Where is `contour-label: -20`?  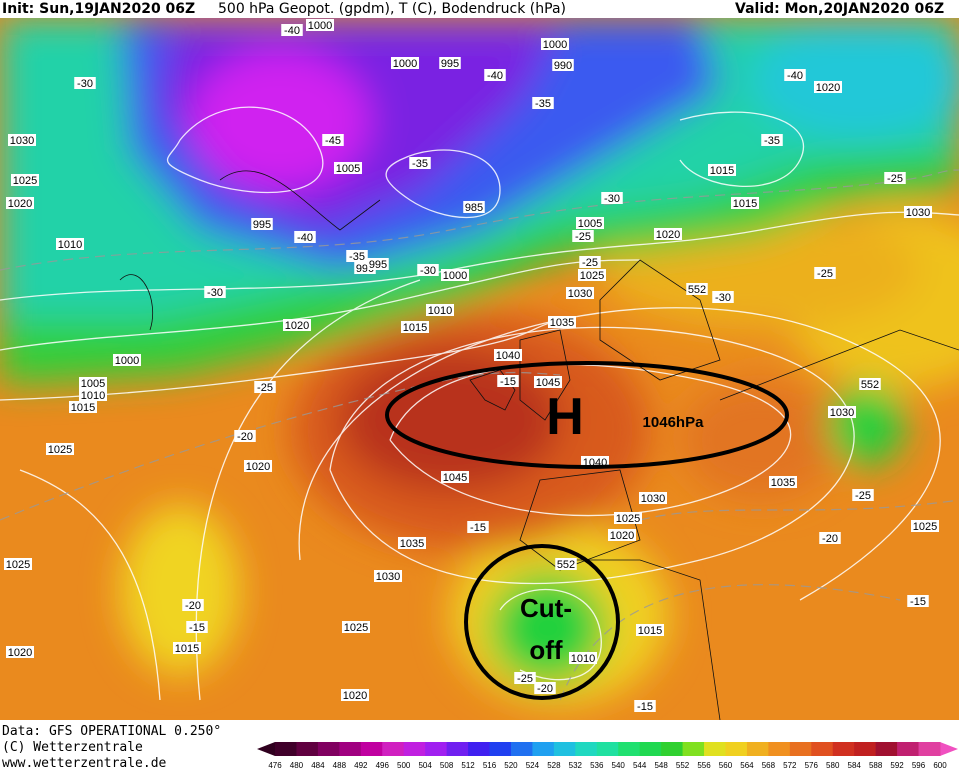 contour-label: -20 is located at coordinates (193, 606).